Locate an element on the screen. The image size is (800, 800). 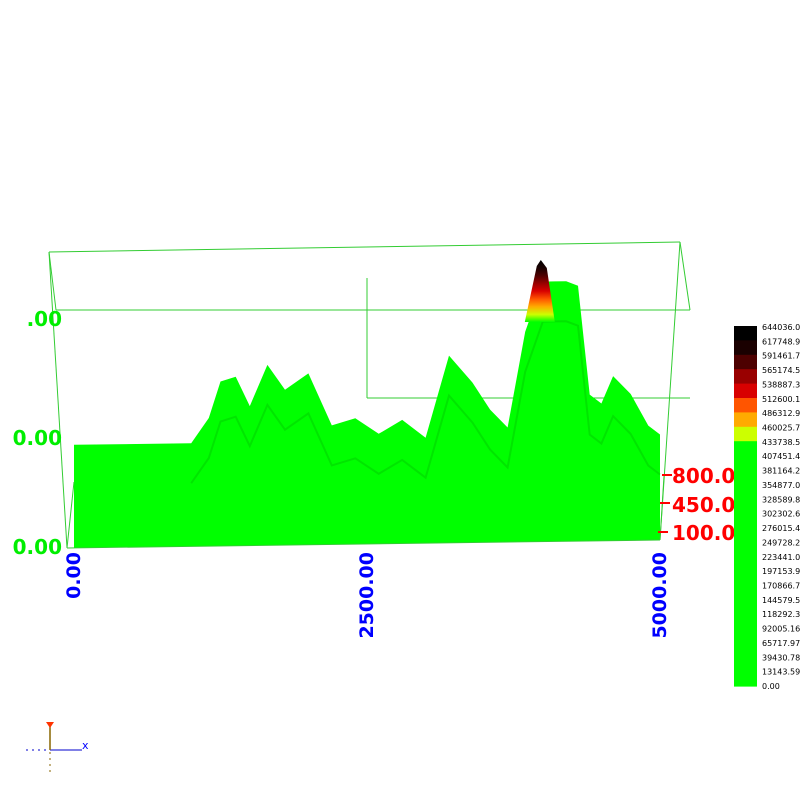
colorbar-label: 381164.22 is located at coordinates (781, 471).